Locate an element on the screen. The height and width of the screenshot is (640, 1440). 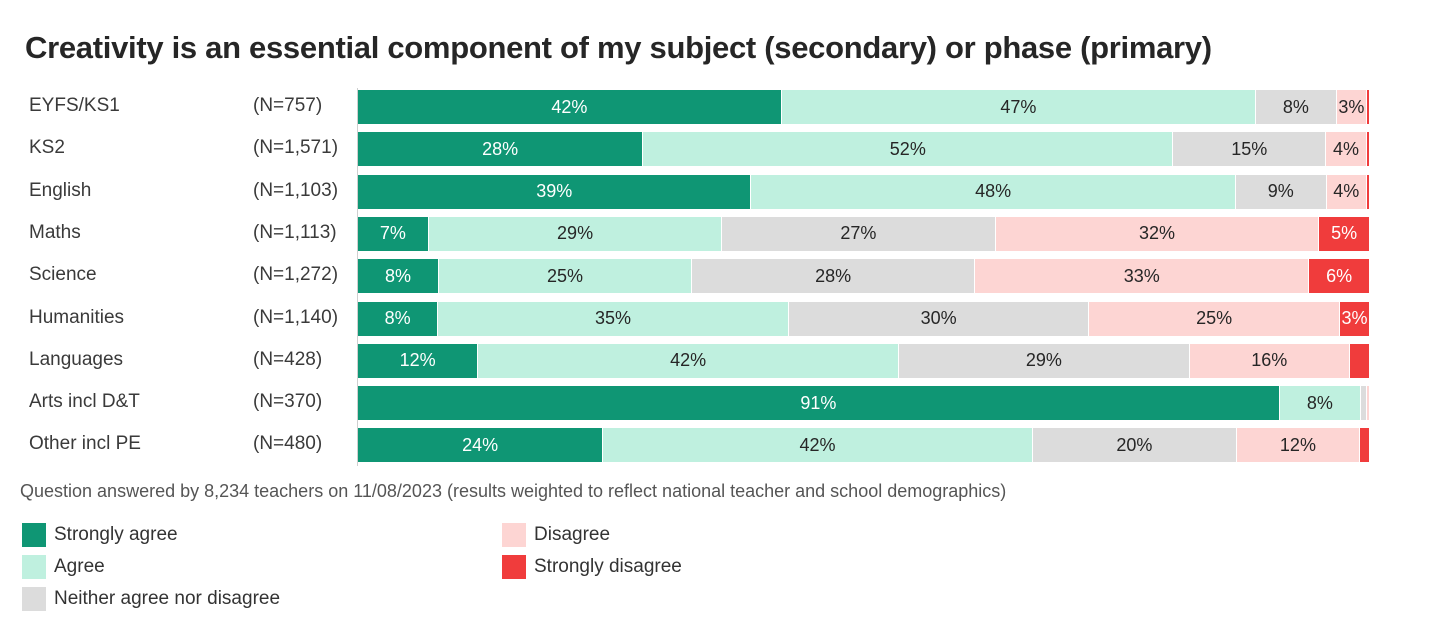
sample-size-label: (N=480) is located at coordinates (288, 444).